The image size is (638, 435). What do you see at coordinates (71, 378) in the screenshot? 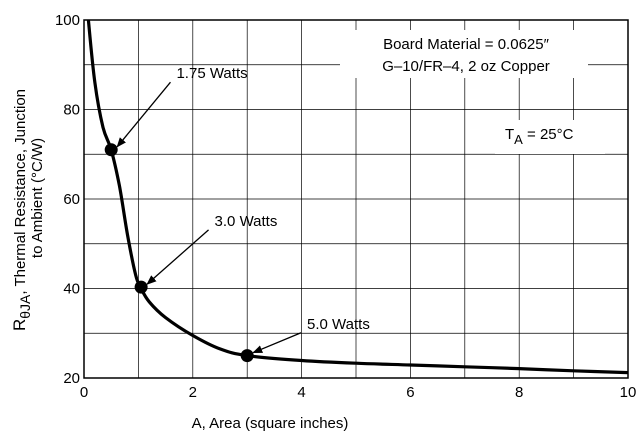
I see `y-tick-label: 20` at bounding box center [71, 378].